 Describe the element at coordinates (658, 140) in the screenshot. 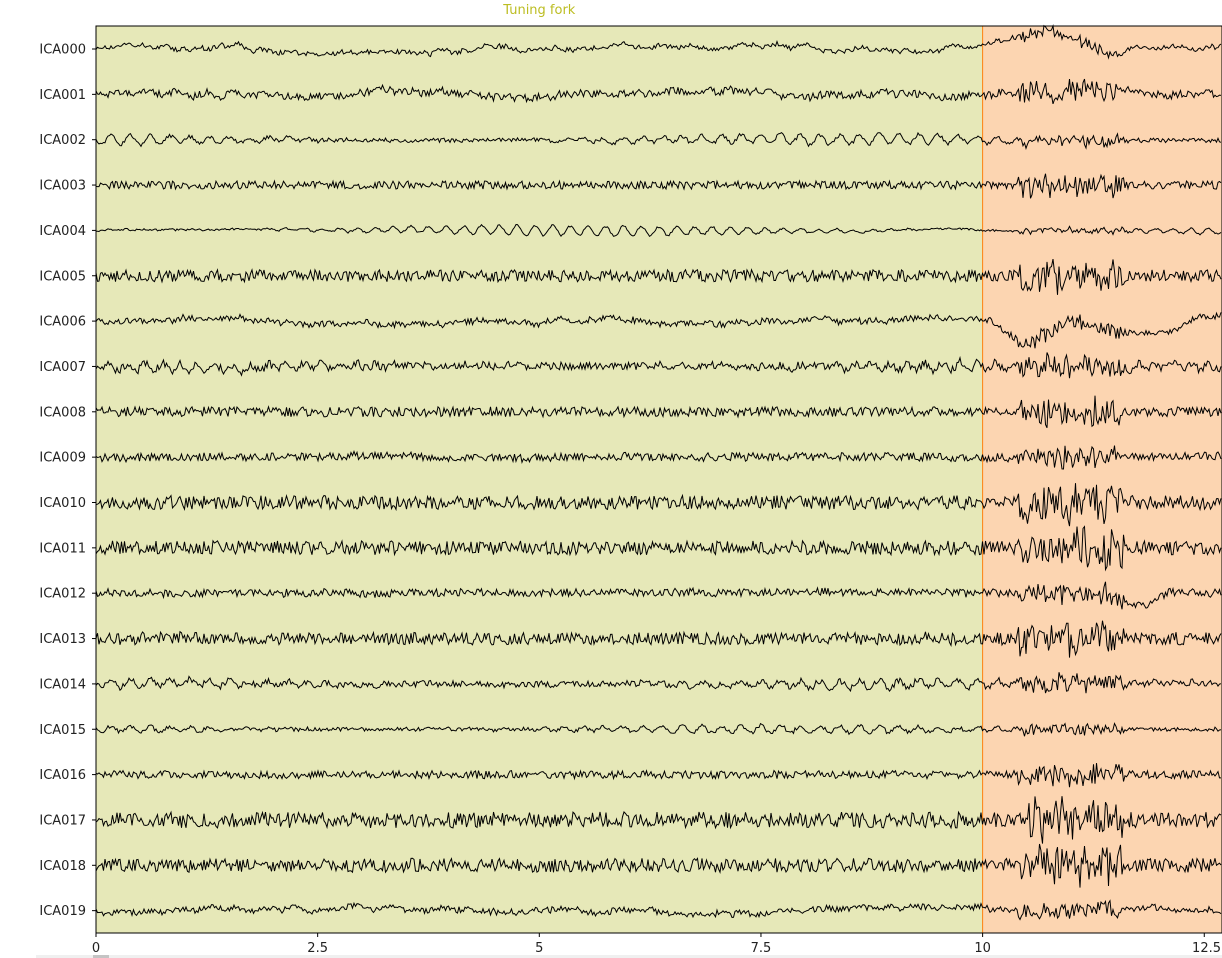

I see `trace-ica002` at that location.